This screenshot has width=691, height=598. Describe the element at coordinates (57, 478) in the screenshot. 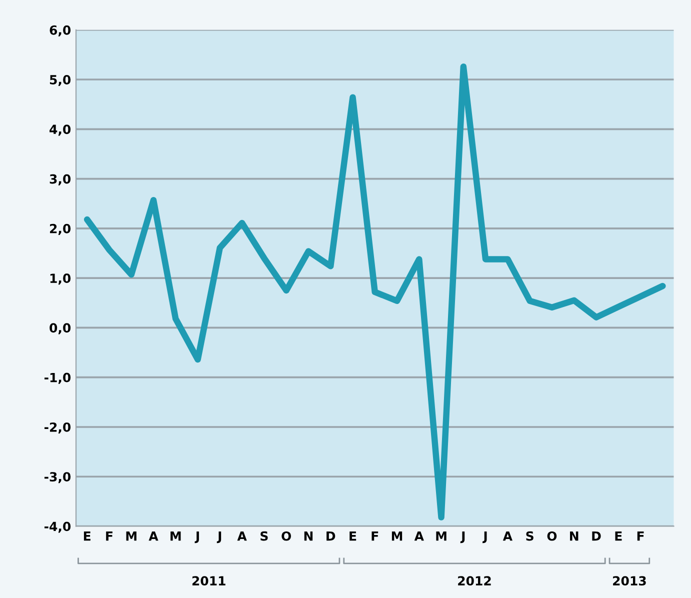

I see `y-tick-label: -3,0` at that location.